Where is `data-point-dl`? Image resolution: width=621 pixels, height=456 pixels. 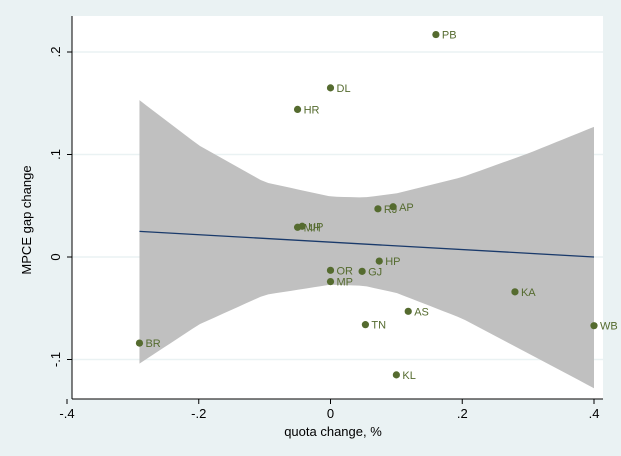 data-point-dl is located at coordinates (330, 87).